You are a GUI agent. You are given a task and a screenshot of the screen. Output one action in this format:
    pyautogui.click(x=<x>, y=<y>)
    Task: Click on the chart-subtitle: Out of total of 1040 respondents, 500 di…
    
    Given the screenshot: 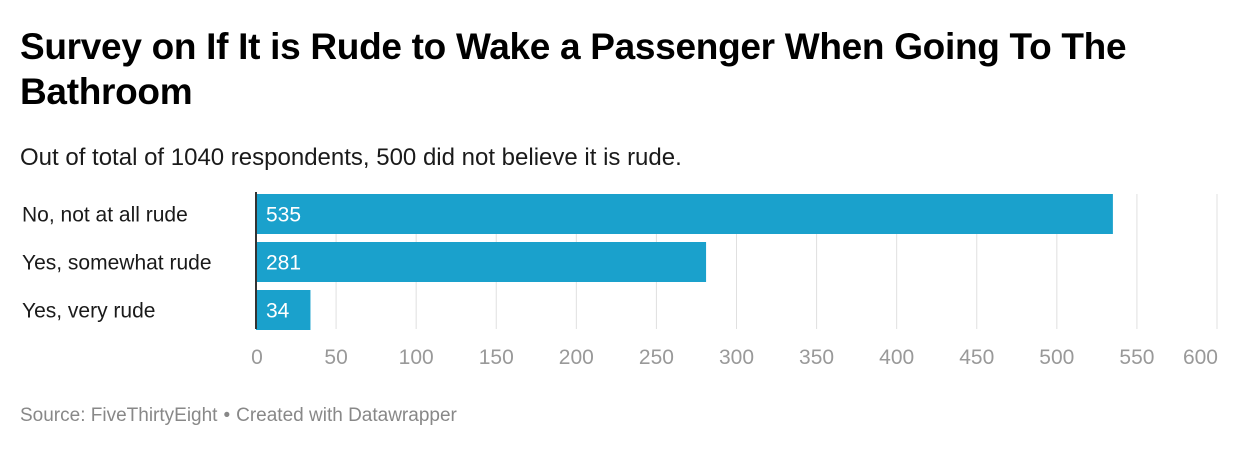 What is the action you would take?
    pyautogui.click(x=351, y=157)
    